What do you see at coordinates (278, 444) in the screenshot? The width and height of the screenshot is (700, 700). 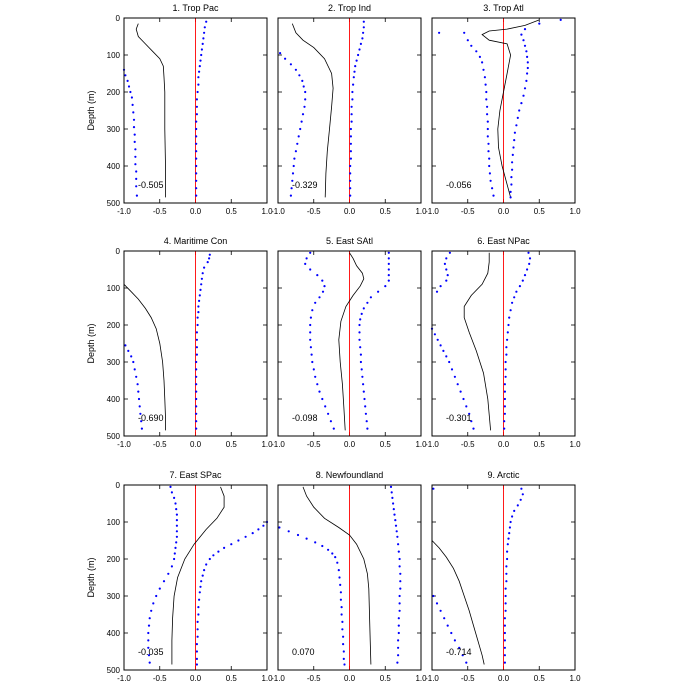 I see `x-tick-label: -1.0` at bounding box center [278, 444].